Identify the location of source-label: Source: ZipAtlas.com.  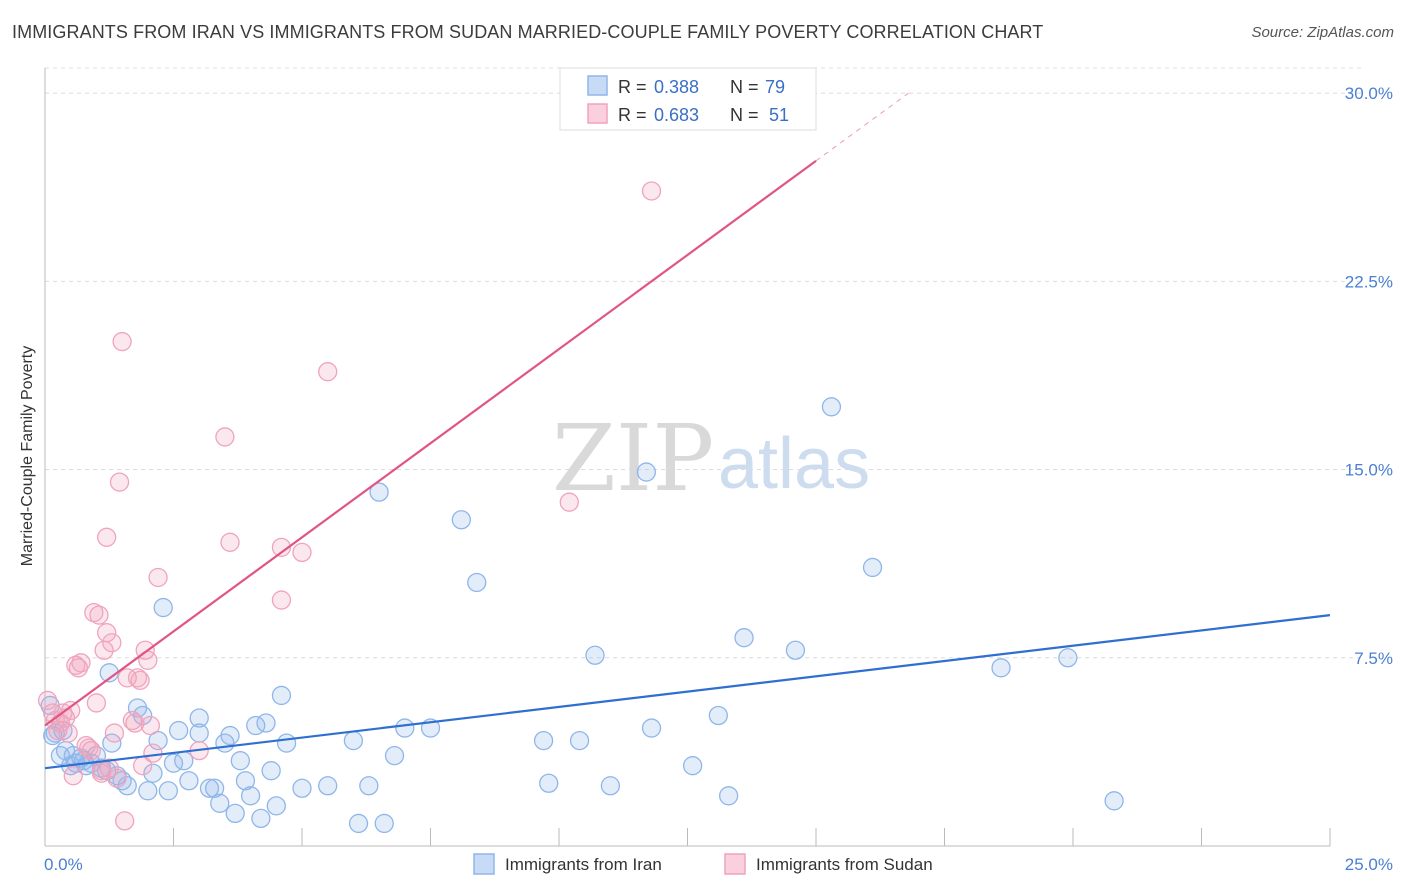
(1322, 32).